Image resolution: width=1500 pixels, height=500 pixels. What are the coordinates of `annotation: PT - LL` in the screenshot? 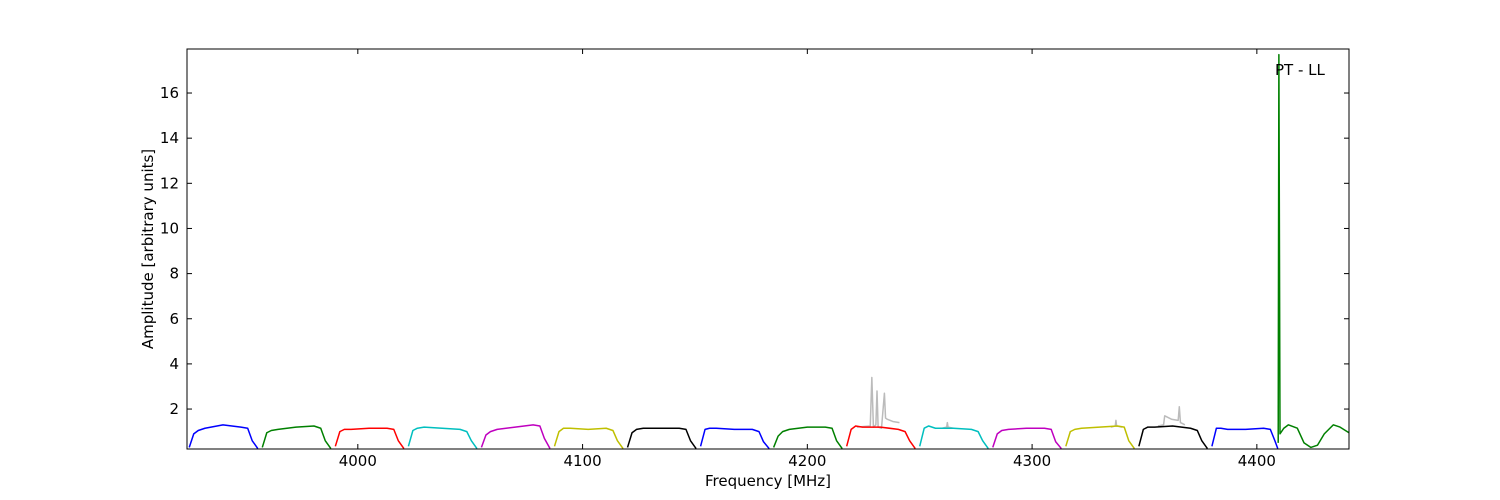 It's located at (1300, 70).